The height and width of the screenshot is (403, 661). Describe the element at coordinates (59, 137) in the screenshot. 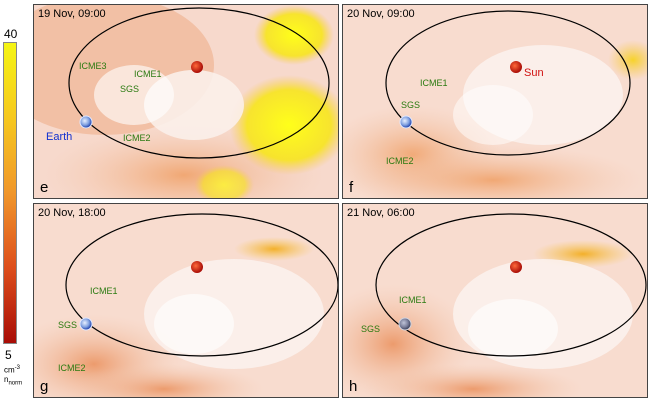

I see `label-earth: Earth` at that location.